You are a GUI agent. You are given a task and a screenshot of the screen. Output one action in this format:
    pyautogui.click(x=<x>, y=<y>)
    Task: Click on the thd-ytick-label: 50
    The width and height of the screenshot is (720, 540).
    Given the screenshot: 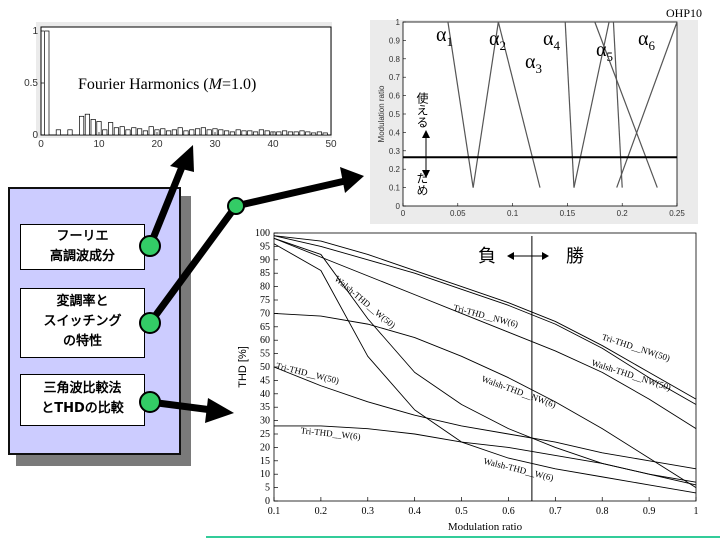 What is the action you would take?
    pyautogui.click(x=265, y=367)
    